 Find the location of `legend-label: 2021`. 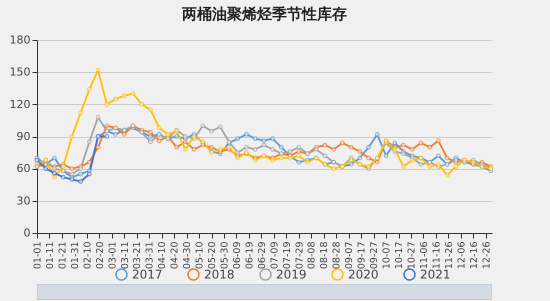

legend-label: 2021 is located at coordinates (435, 275).